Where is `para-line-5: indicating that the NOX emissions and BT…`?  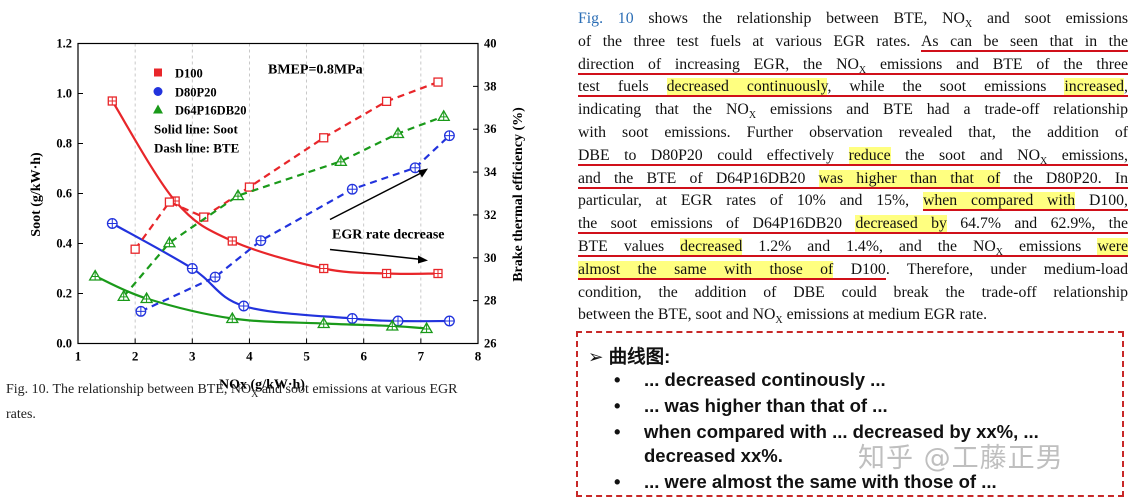
para-line-5: indicating that the NOX emissions and BT… is located at coordinates (853, 110).